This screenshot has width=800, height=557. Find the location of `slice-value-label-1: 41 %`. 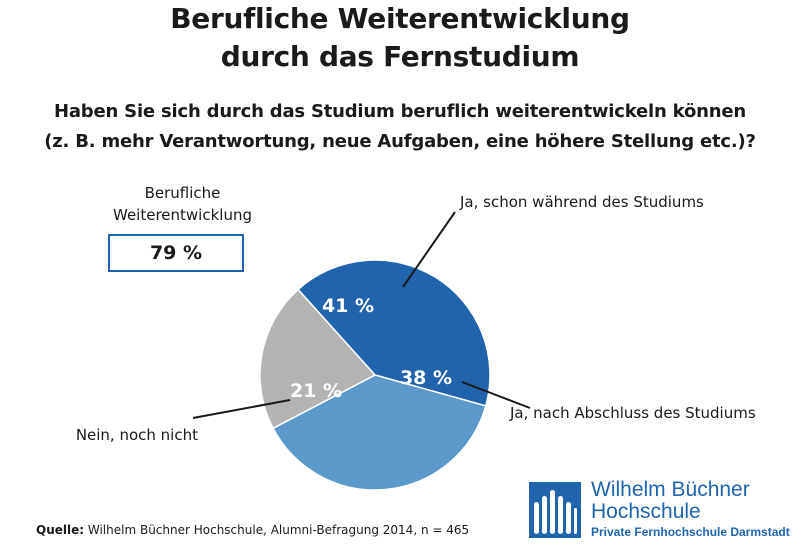

slice-value-label-1: 41 % is located at coordinates (348, 306).